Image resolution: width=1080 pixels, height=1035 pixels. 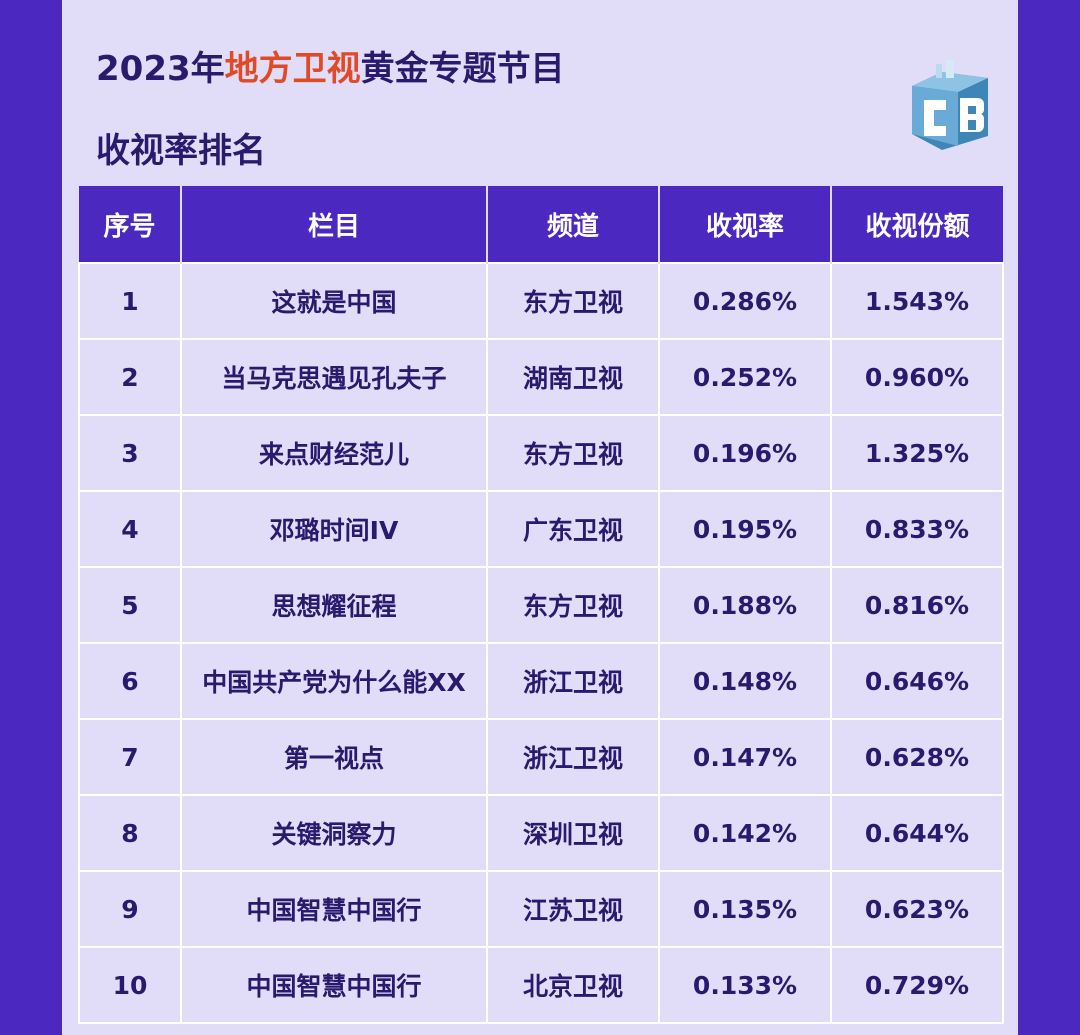 I want to click on cell-rating: 0.147%, so click(x=745, y=757).